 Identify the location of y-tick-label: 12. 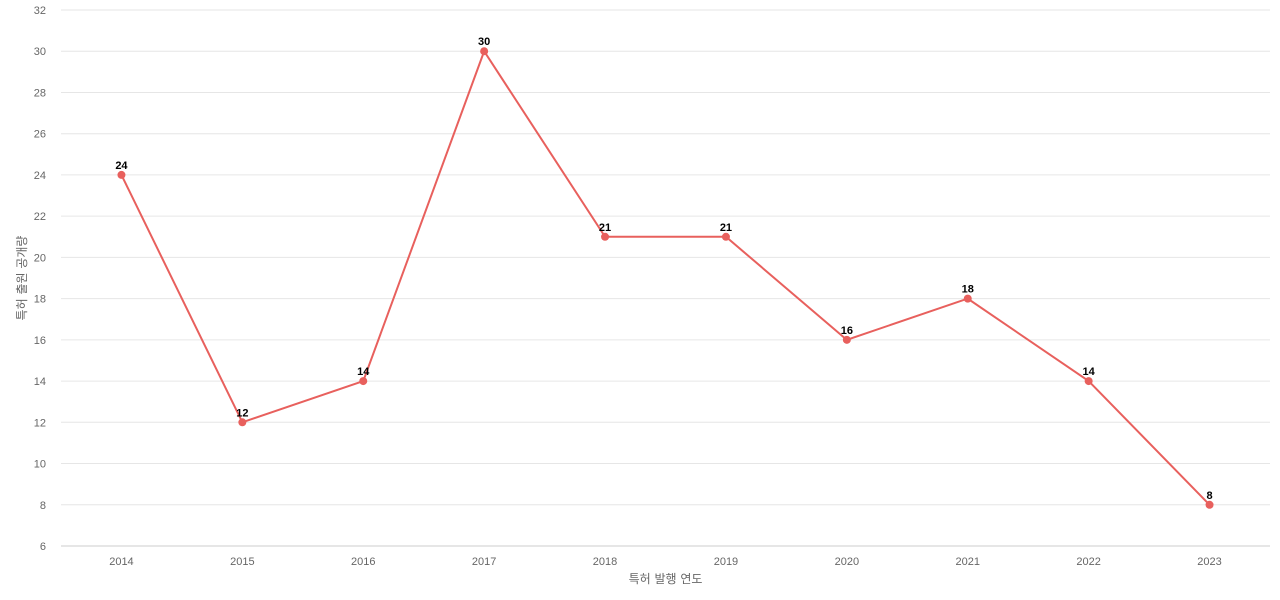
(40, 423).